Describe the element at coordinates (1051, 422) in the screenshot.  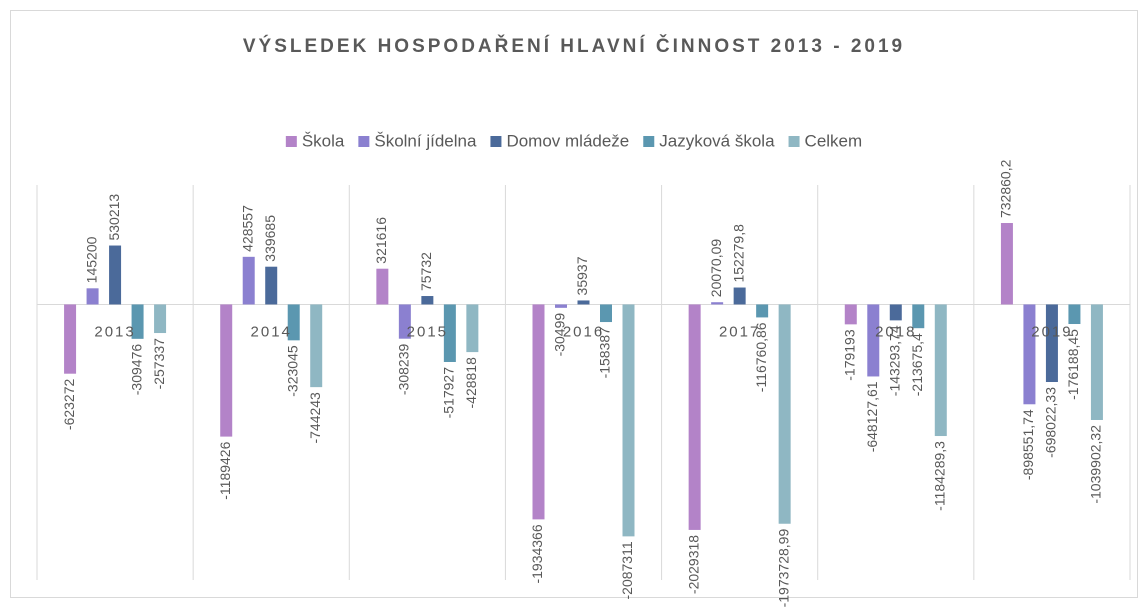
I see `data-label: -698022,33` at that location.